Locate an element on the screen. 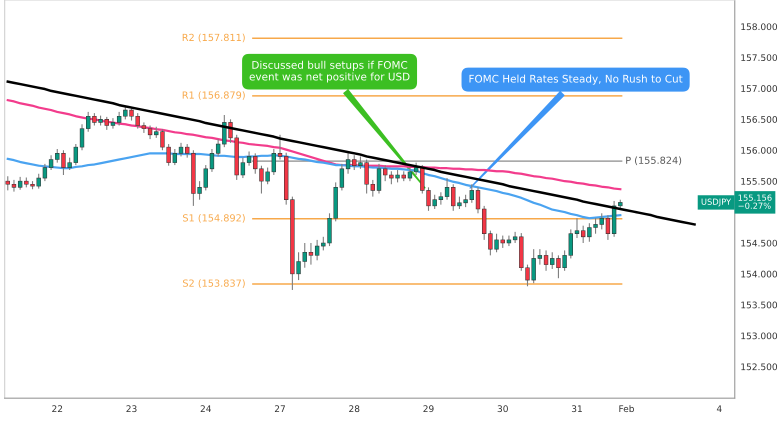 Image resolution: width=780 pixels, height=439 pixels. ref-line-label: R2 (157.811) is located at coordinates (213, 38).